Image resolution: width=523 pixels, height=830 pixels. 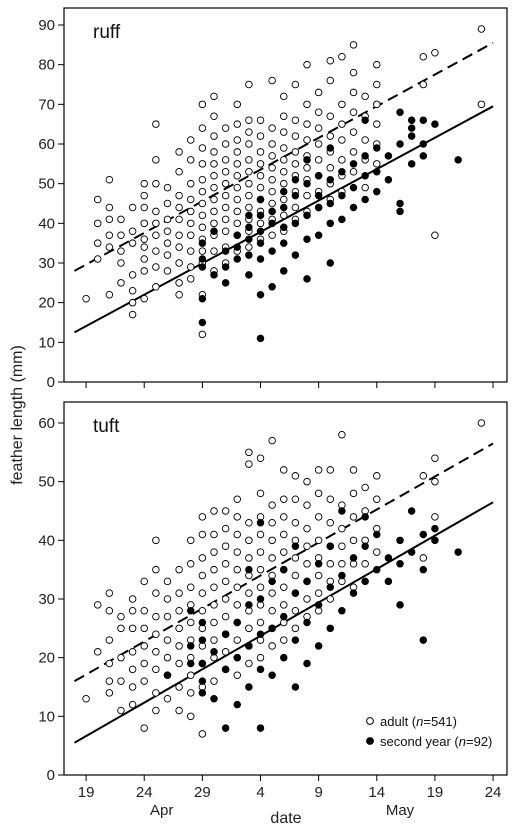 I want to click on y-tick-label-tuft: 0, so click(x=51, y=775).